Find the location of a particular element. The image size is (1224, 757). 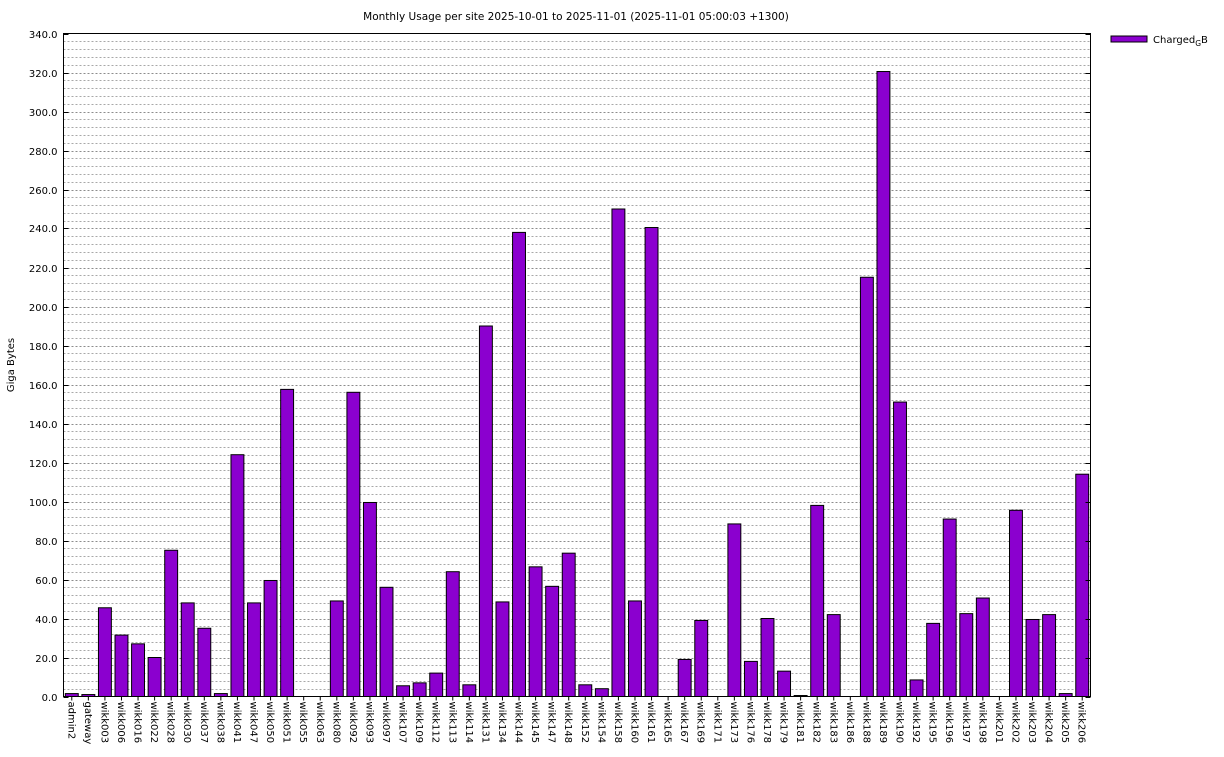

bar-wikk006 is located at coordinates (121, 666).